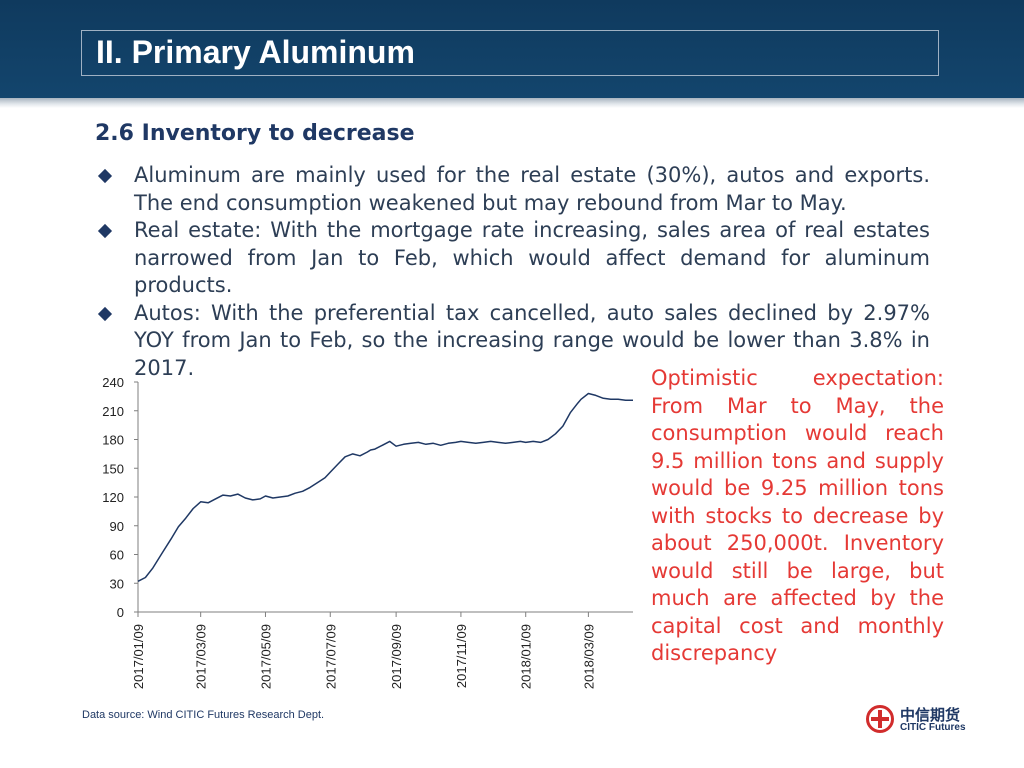 This screenshot has height=768, width=1024. What do you see at coordinates (512, 49) in the screenshot?
I see `header-bar` at bounding box center [512, 49].